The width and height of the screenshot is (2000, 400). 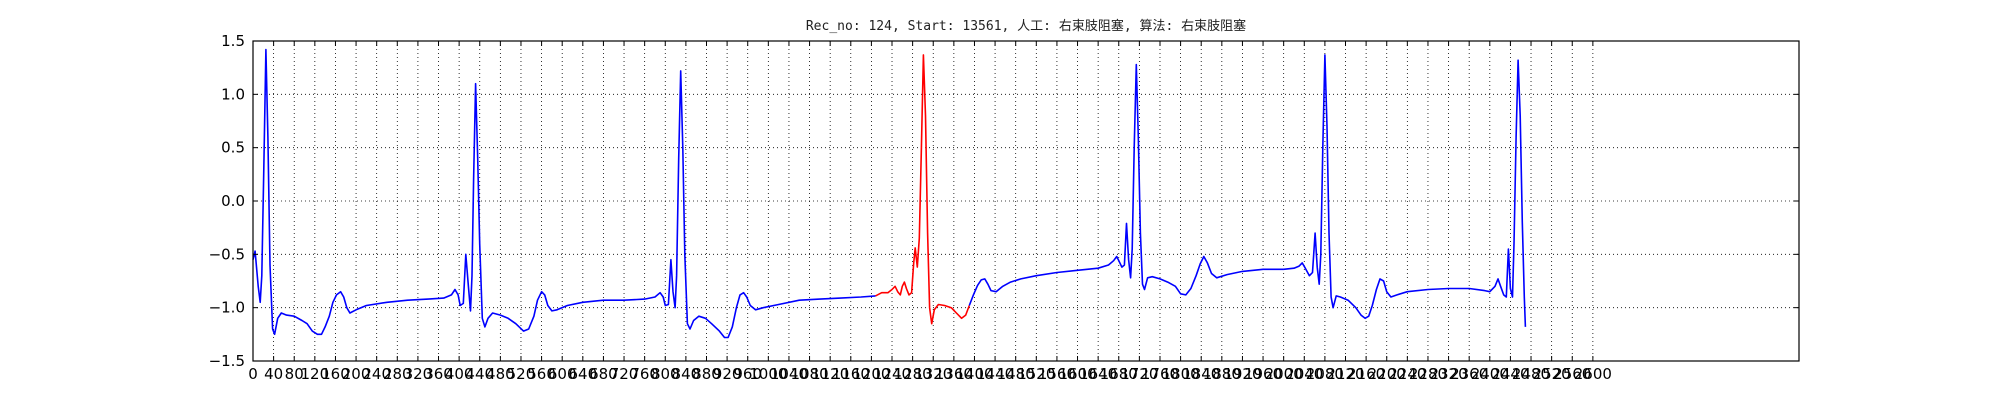 I want to click on x-tick-label: 560, so click(x=541, y=374).